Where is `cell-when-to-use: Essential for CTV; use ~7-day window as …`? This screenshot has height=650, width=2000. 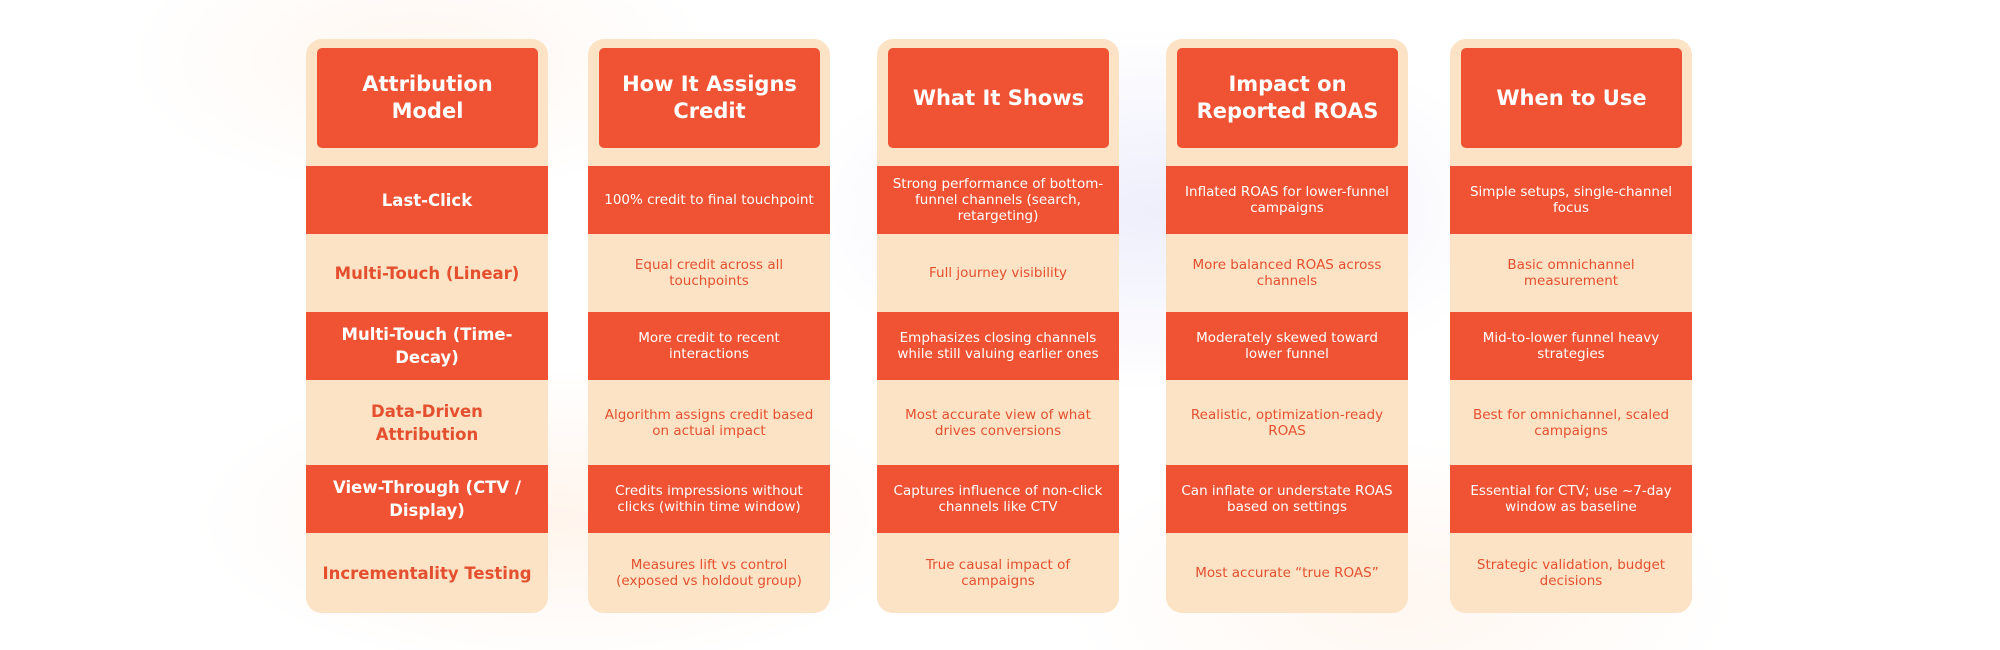
cell-when-to-use: Essential for CTV; use ~7-day window as … is located at coordinates (1571, 499).